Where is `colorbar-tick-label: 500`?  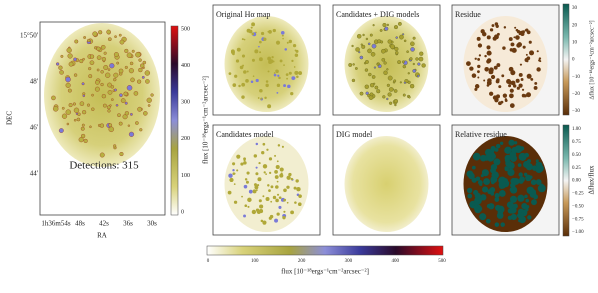 colorbar-tick-label: 500 is located at coordinates (442, 261).